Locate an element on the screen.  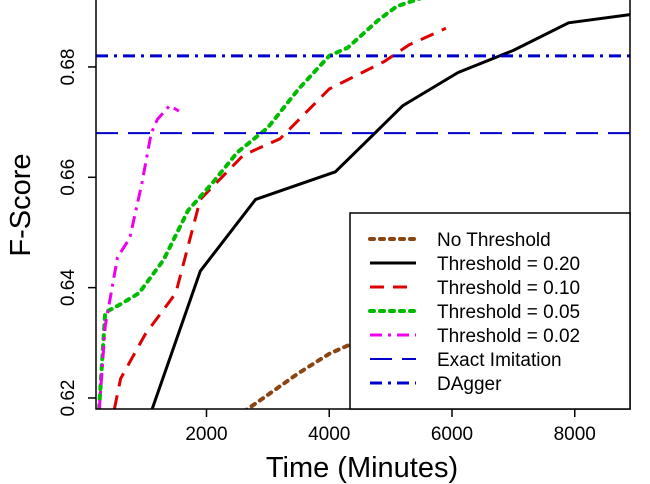
y-axis-title: F-Score is located at coordinates (21, 204).